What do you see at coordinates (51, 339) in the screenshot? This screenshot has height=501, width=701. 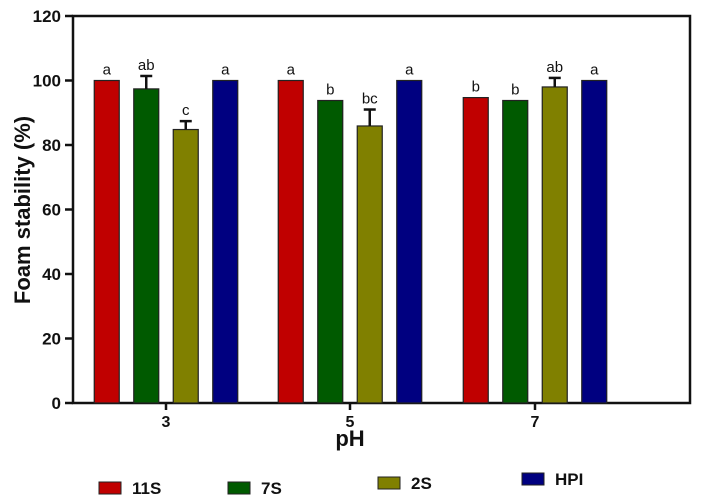 I see `y-tick-label: 20` at bounding box center [51, 339].